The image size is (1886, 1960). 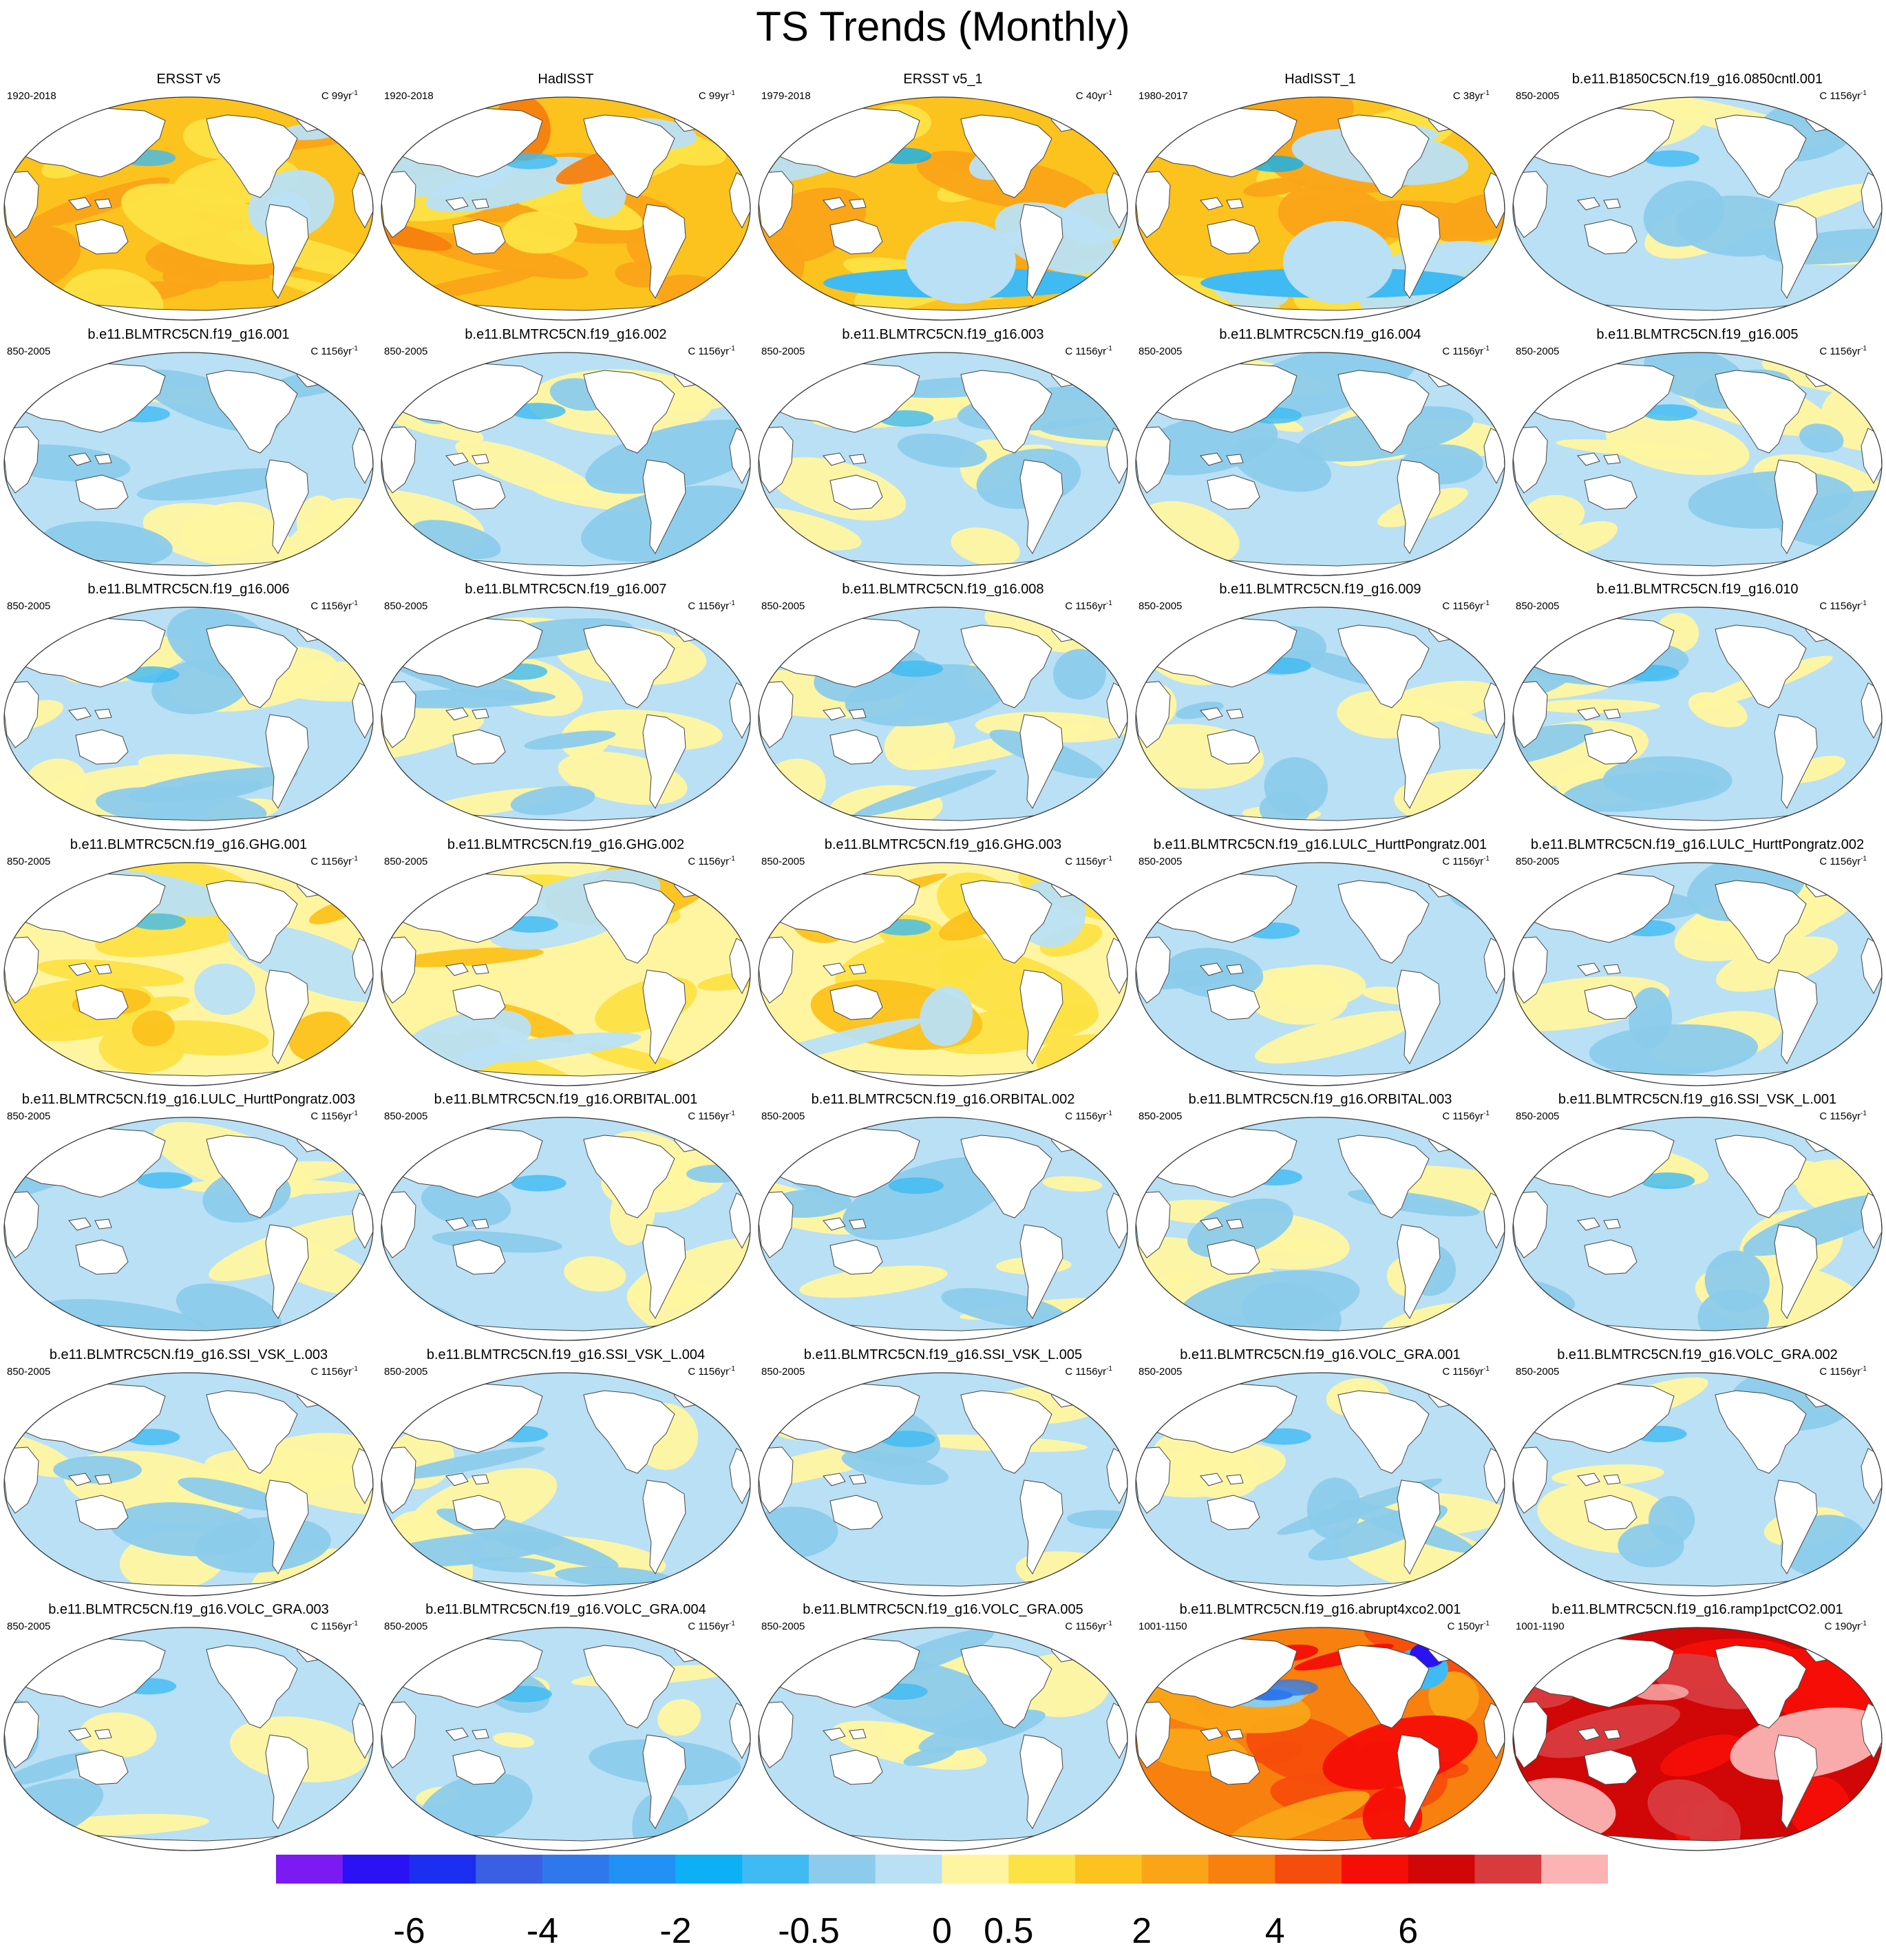 What do you see at coordinates (336, 96) in the screenshot?
I see `panel-units-text: C 99yr` at bounding box center [336, 96].